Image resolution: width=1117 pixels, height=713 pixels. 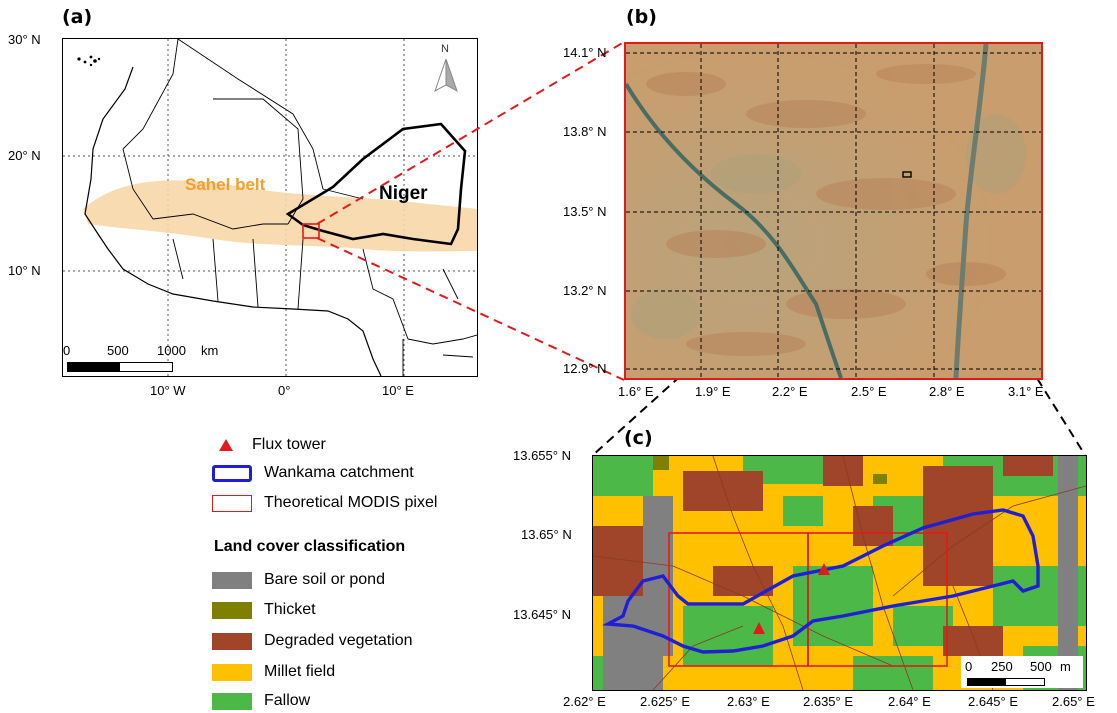 I want to click on lon-tick: 2.2° E, so click(x=790, y=391).